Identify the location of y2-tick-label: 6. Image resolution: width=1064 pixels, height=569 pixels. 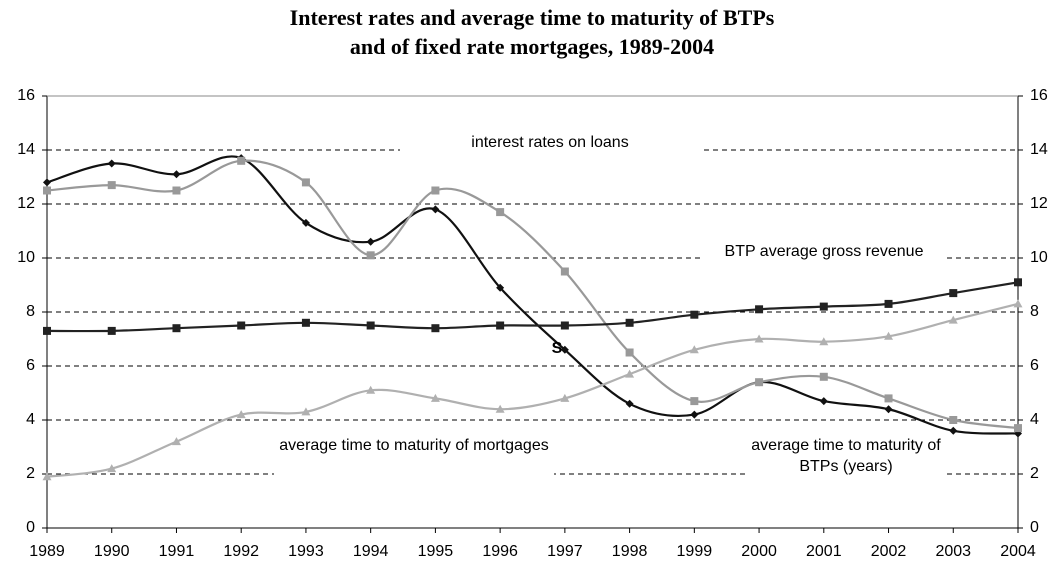
(1034, 365).